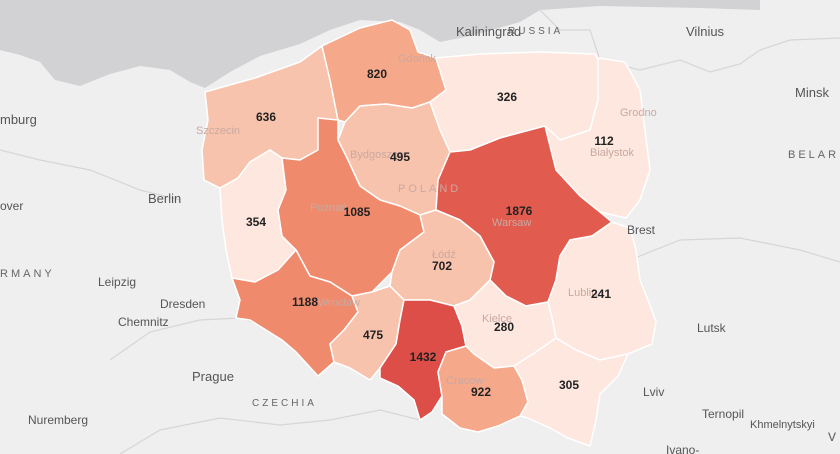 The image size is (840, 454). Describe the element at coordinates (164, 198) in the screenshot. I see `city-berlin: Berlin` at that location.